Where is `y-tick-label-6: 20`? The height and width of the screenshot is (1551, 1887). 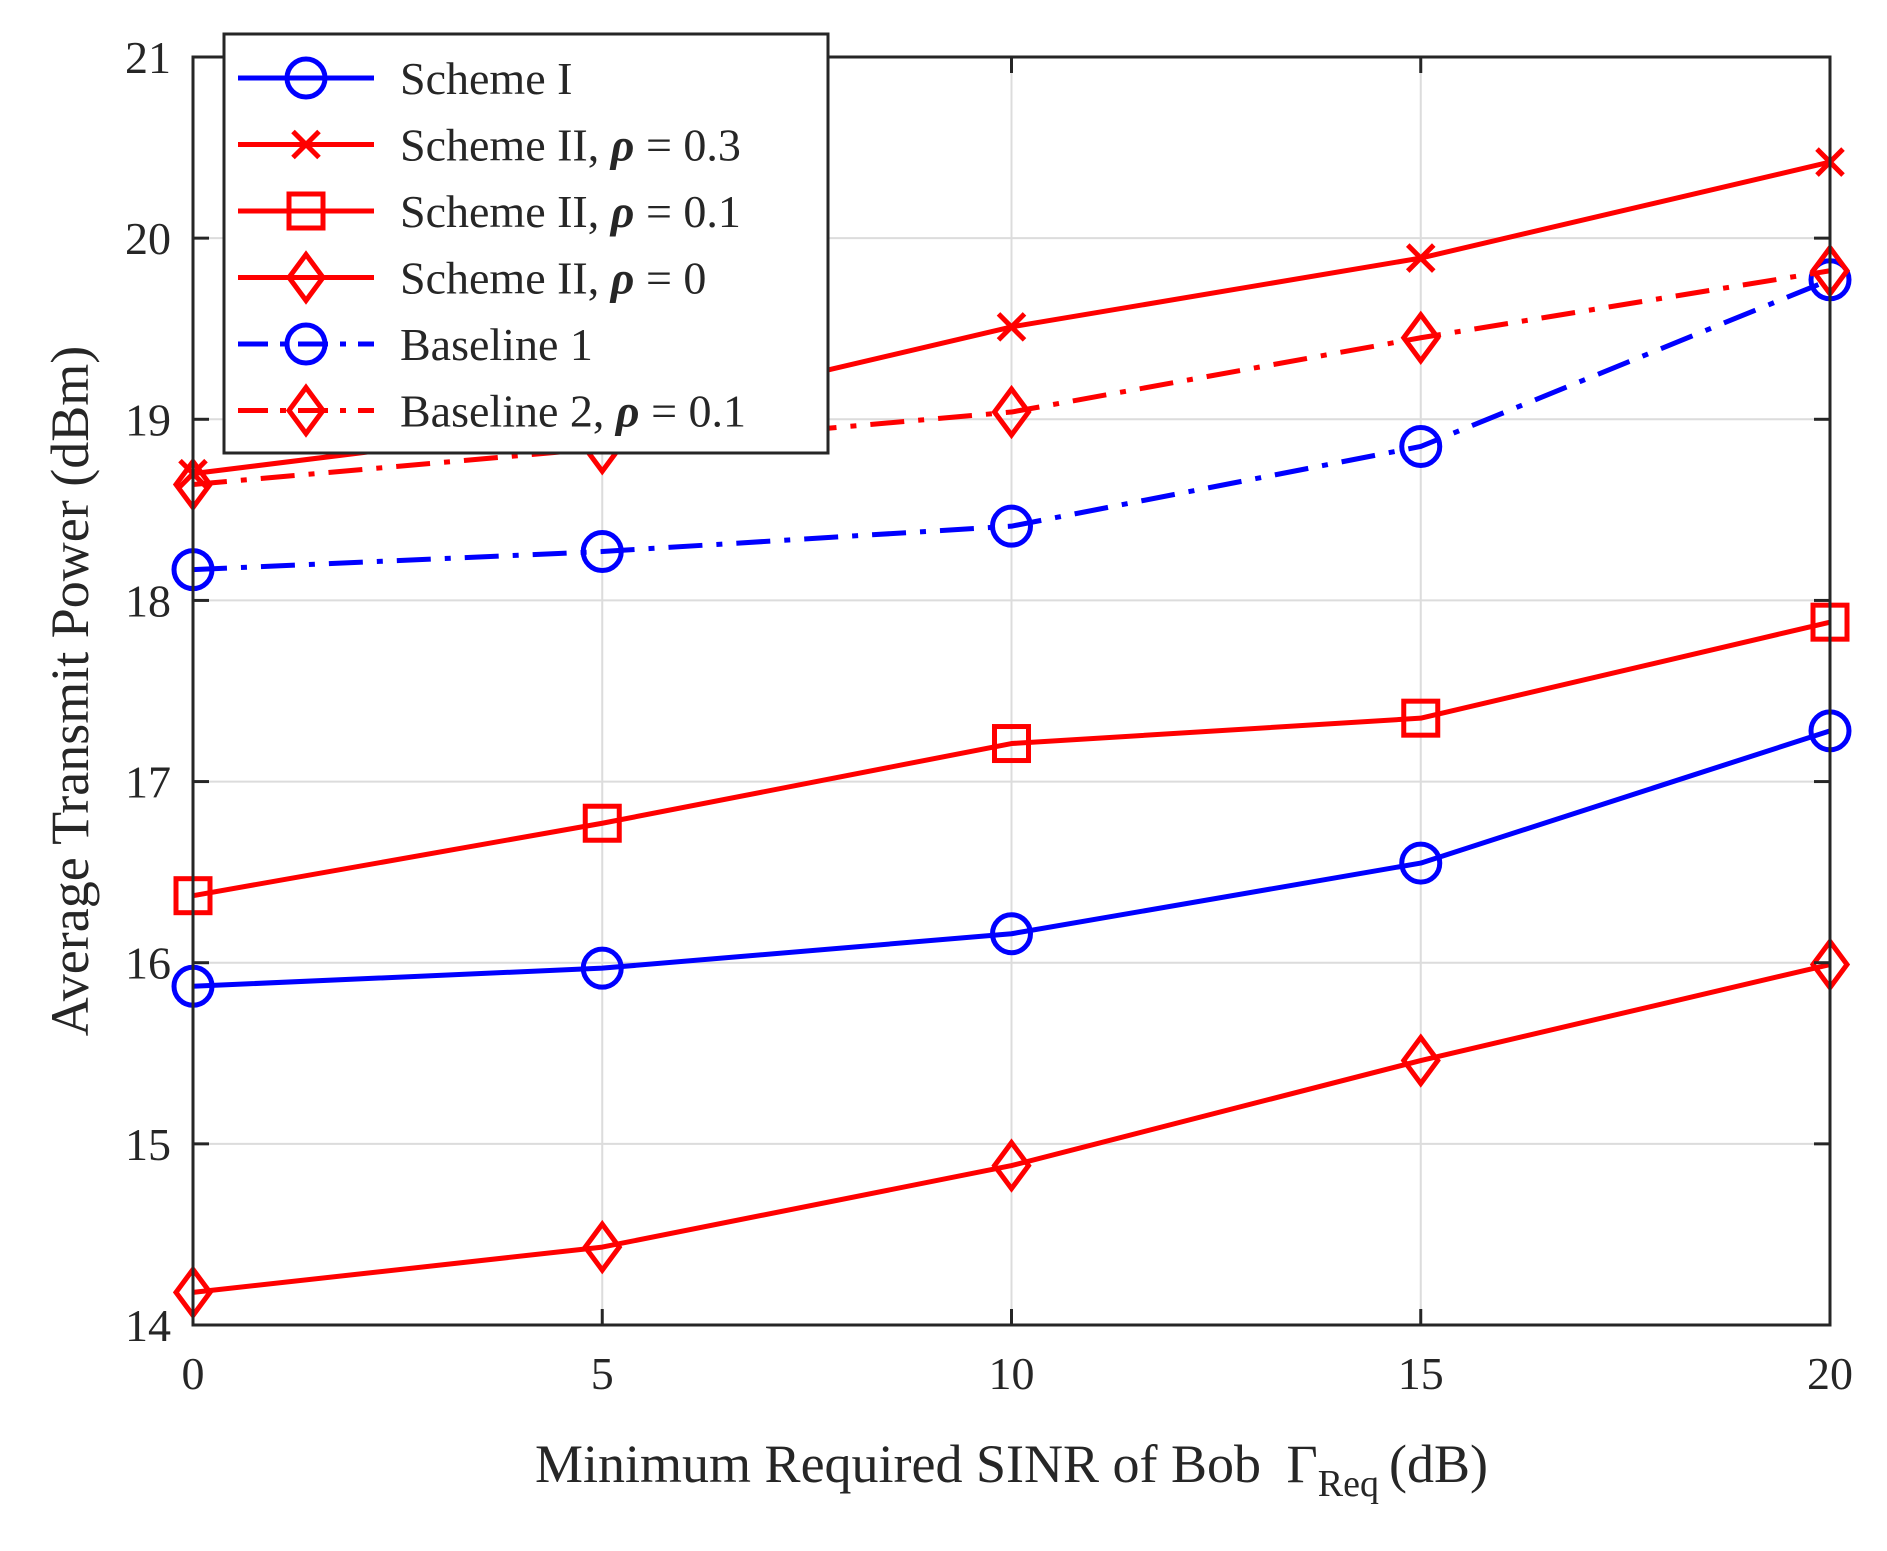
y-tick-label-6: 20 is located at coordinates (148, 238).